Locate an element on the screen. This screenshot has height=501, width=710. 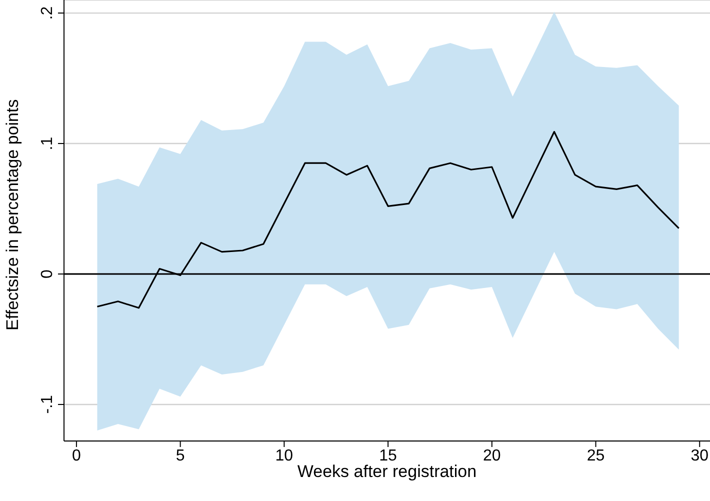
x-tick-label: 30 is located at coordinates (699, 455).